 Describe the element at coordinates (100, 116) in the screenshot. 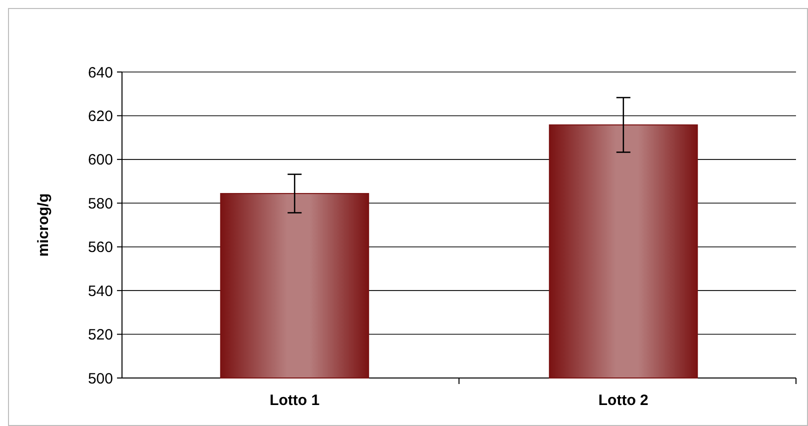

I see `y-tick-label: 620` at that location.